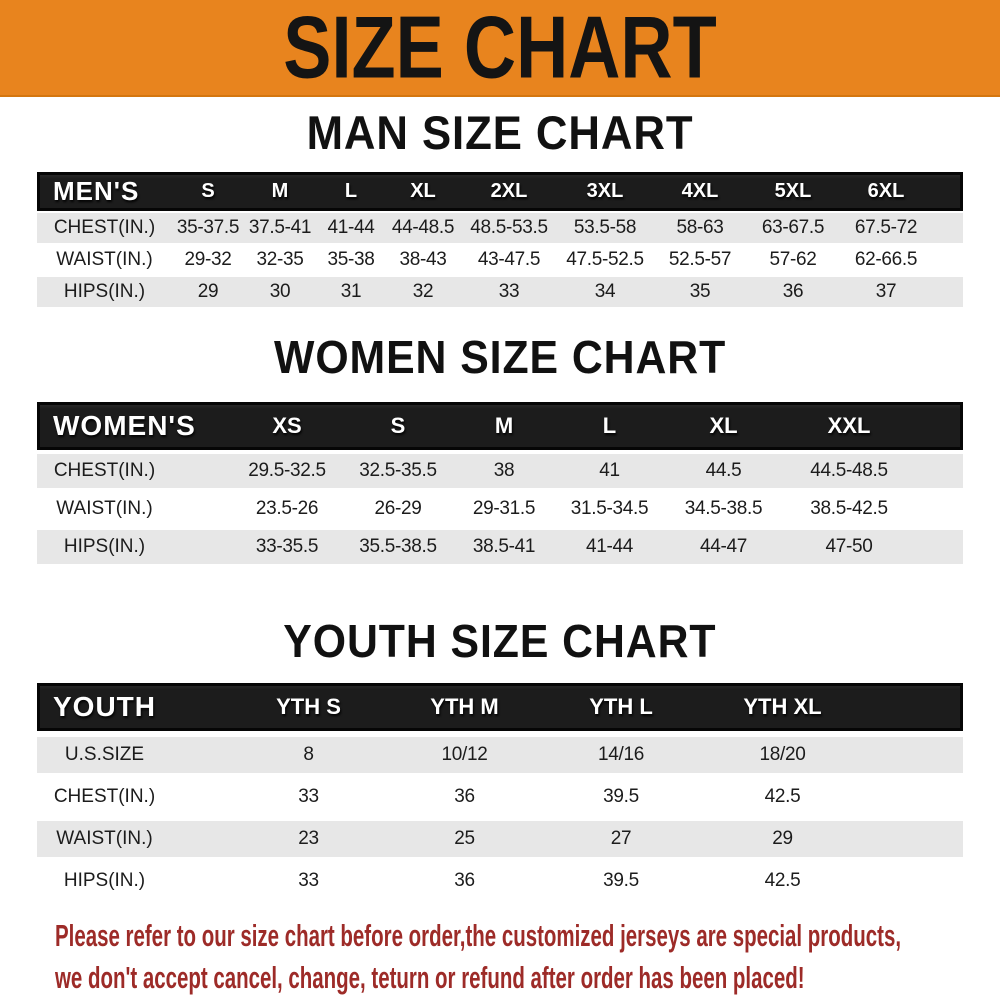 This screenshot has width=1000, height=1000. What do you see at coordinates (504, 546) in the screenshot?
I see `size-value: 38.5-41` at bounding box center [504, 546].